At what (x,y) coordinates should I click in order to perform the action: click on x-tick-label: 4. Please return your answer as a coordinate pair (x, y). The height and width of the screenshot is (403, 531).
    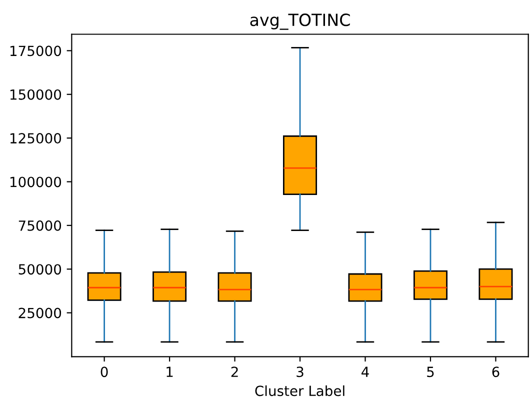
    Looking at the image, I should click on (365, 371).